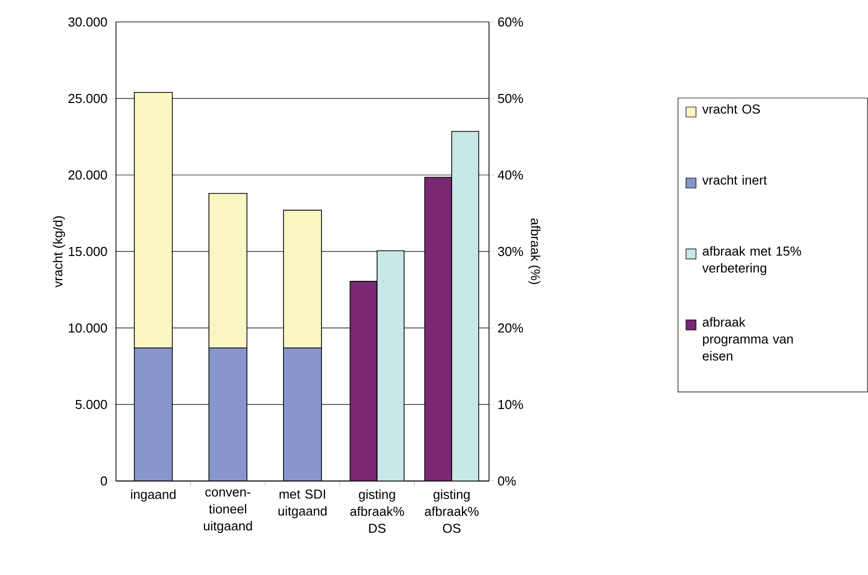  What do you see at coordinates (534, 251) in the screenshot?
I see `y2-axis-title: afbraak (%)` at bounding box center [534, 251].